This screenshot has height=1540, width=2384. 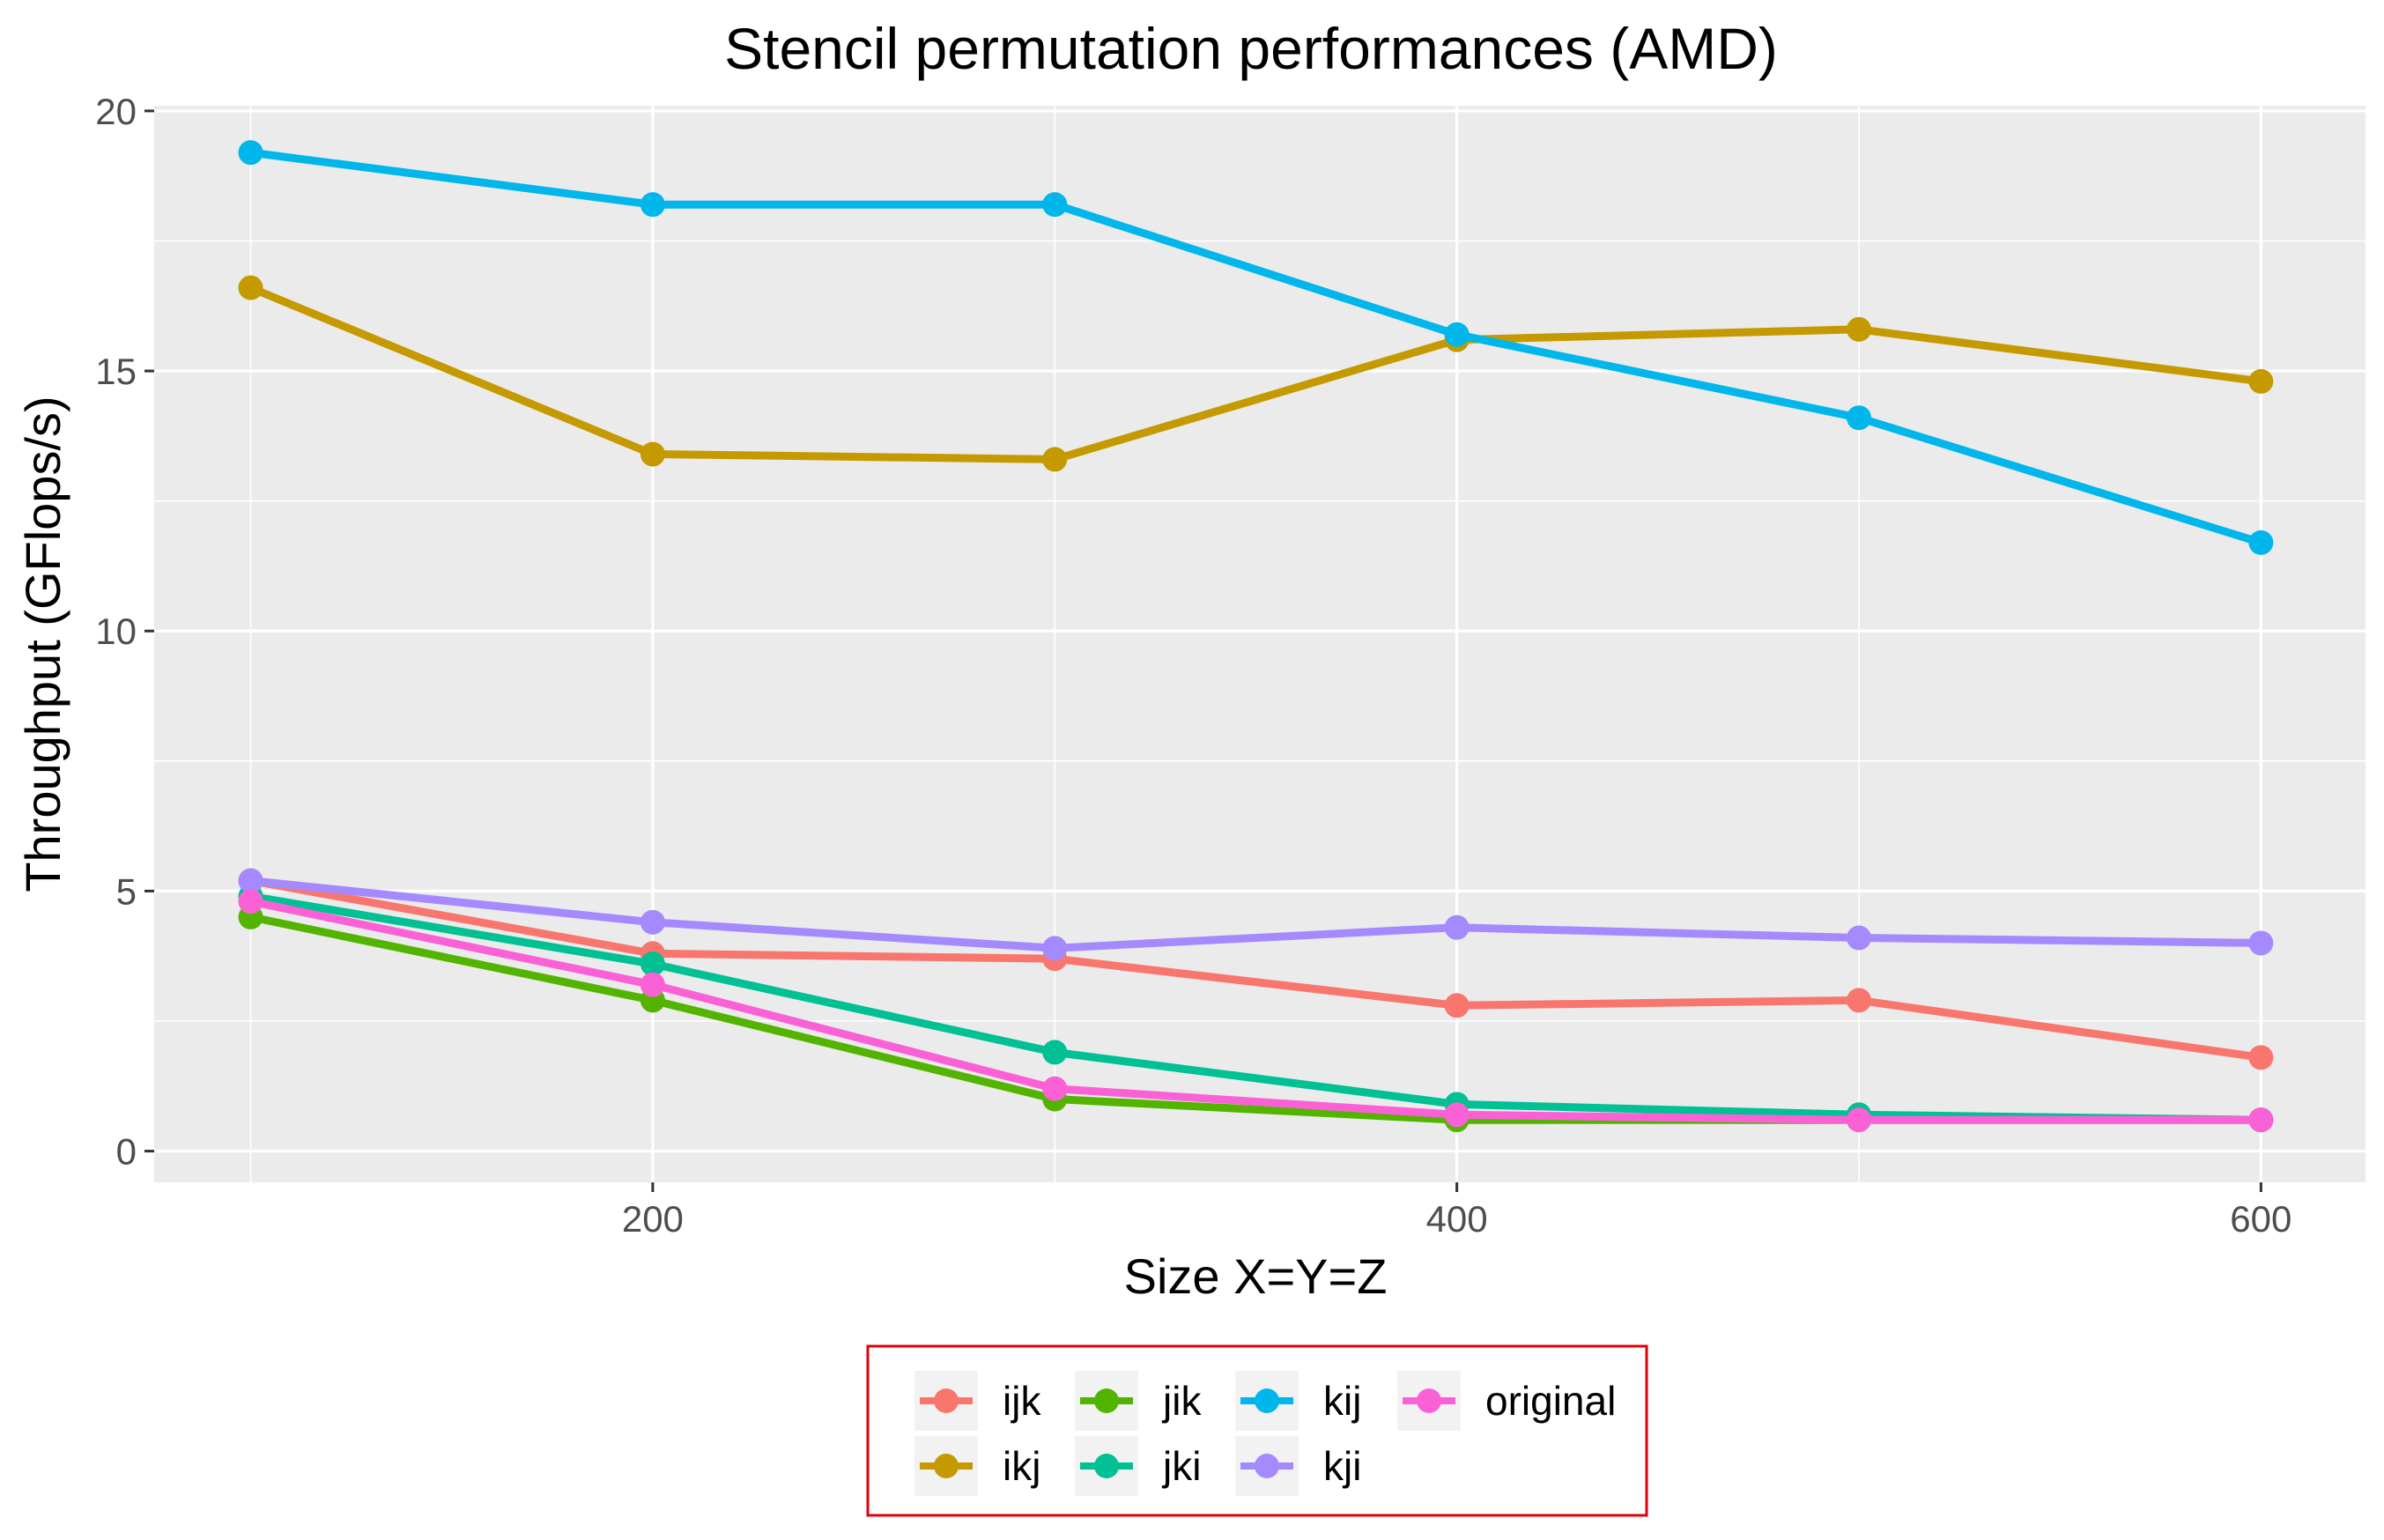 What do you see at coordinates (1022, 1401) in the screenshot?
I see `legend-label: ijk` at bounding box center [1022, 1401].